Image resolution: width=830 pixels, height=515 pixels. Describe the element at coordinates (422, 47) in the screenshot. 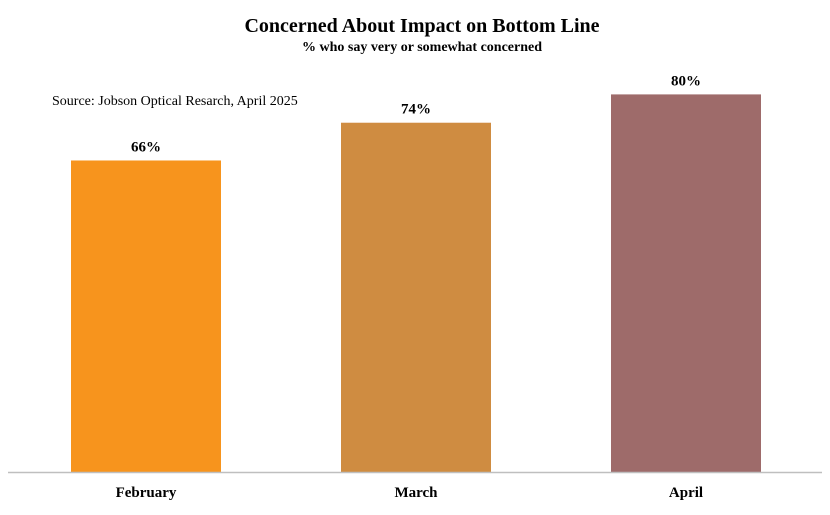

I see `chart-subtitle: % who say very or somewhat concerned` at that location.